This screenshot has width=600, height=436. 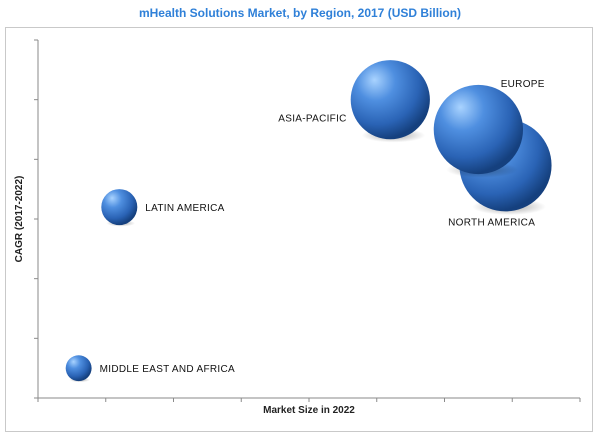 I want to click on bubble-label-asia-pacific: ASIA-PACIFIC, so click(x=312, y=118).